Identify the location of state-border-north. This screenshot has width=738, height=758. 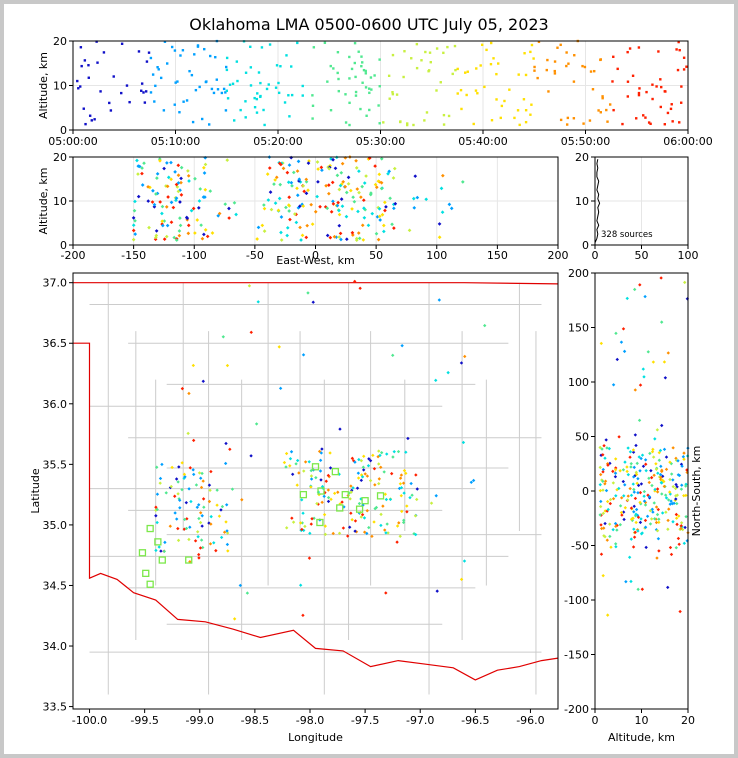
(316, 283).